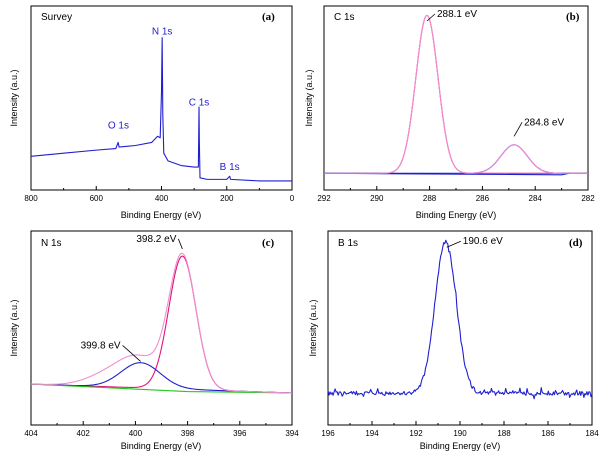 The width and height of the screenshot is (600, 453). What do you see at coordinates (548, 433) in the screenshot?
I see `x-tick-label: 186` at bounding box center [548, 433].